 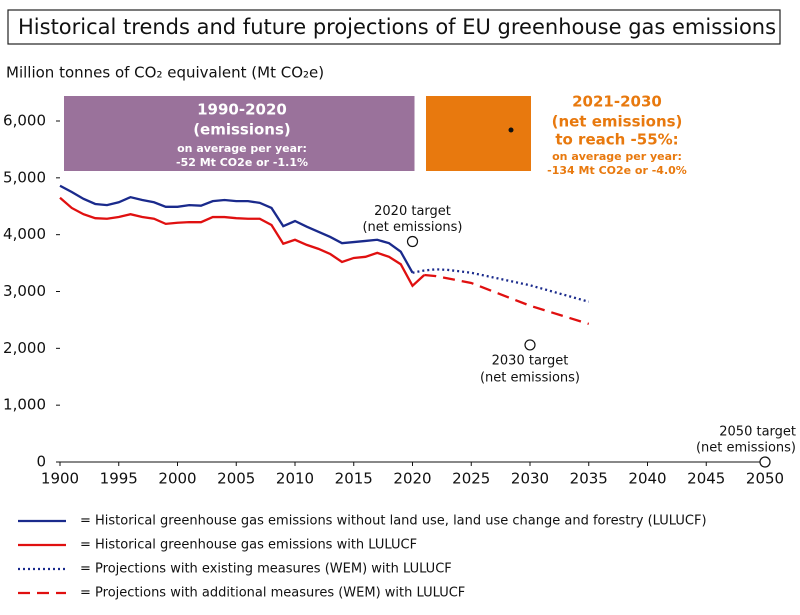 What do you see at coordinates (647, 479) in the screenshot?
I see `x-tick-label: 2040` at bounding box center [647, 479].